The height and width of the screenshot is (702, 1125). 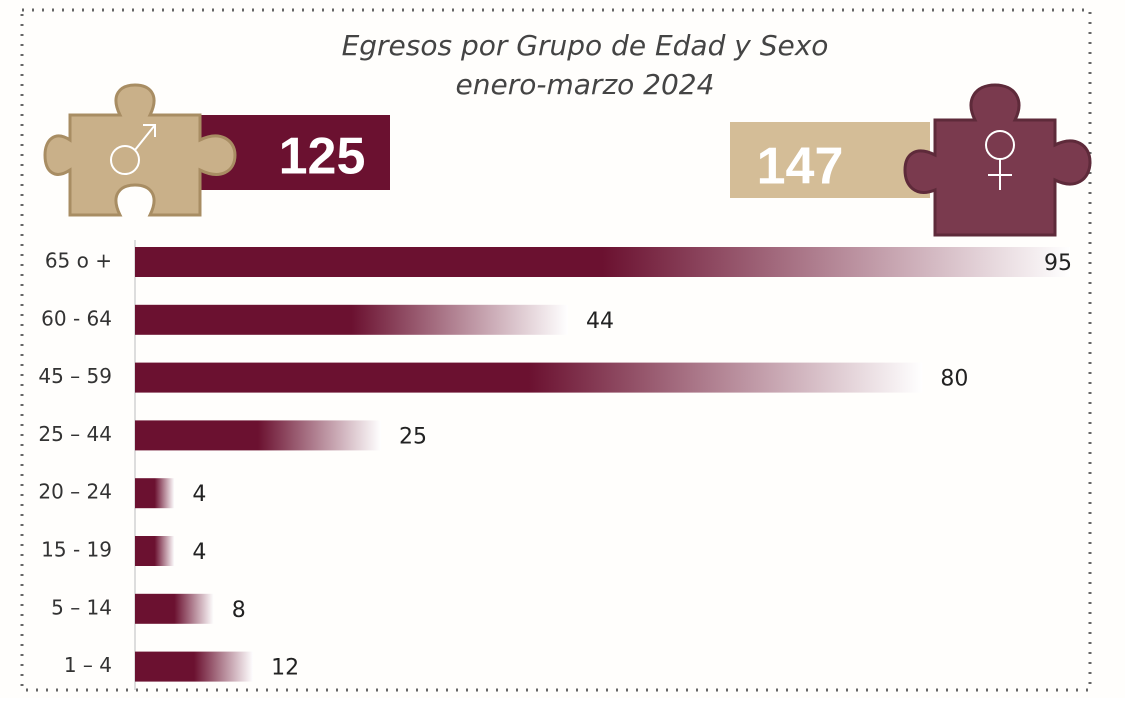 I want to click on value-label: 80, so click(x=954, y=379).